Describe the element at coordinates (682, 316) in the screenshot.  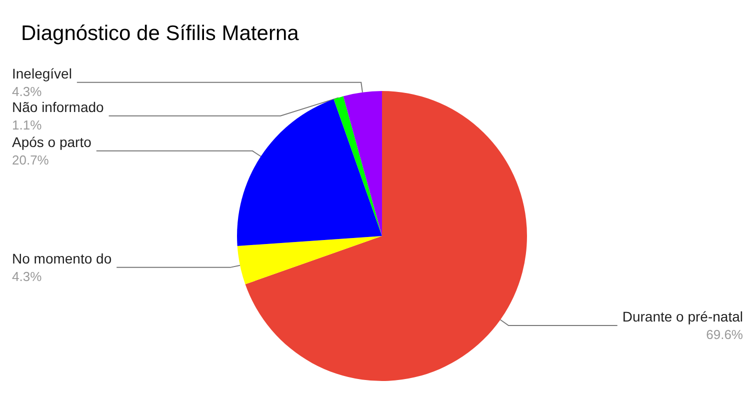
I see `slice-label: Durante o pré-natal` at that location.